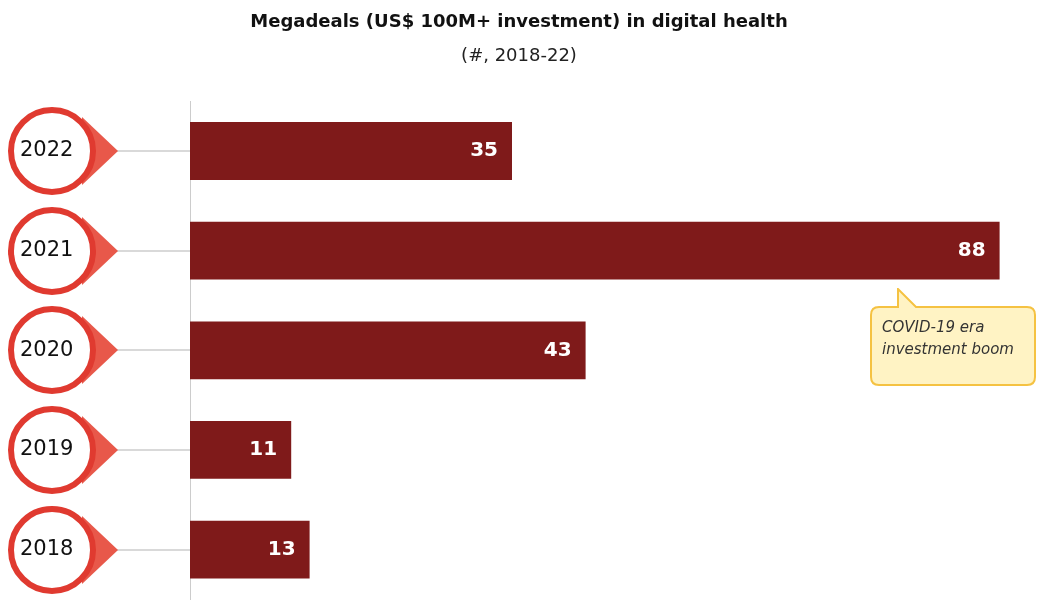  What do you see at coordinates (971, 248) in the screenshot?
I see `data-label: 88` at bounding box center [971, 248].